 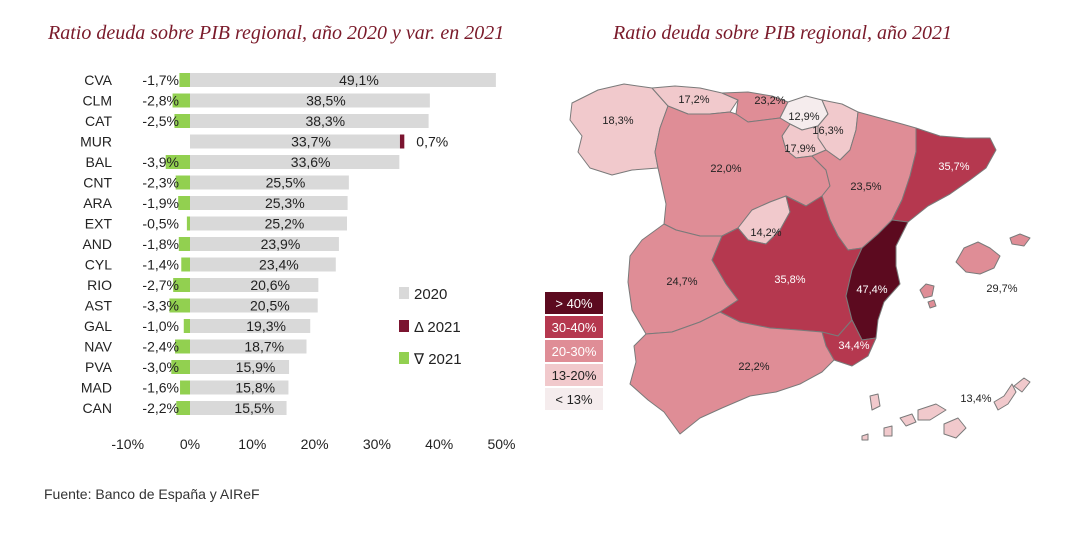 I want to click on category-label: CYL, so click(x=98, y=265).